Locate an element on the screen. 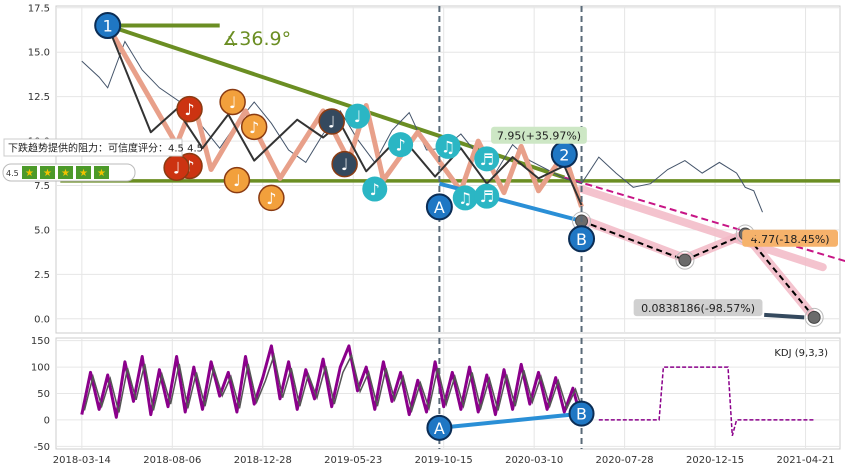  x-tick-label: 2018-03-14 is located at coordinates (82, 460).